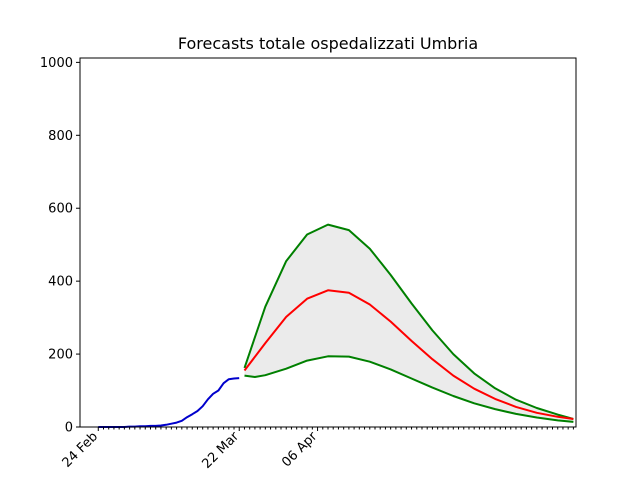 The image size is (640, 480). Describe the element at coordinates (60, 282) in the screenshot. I see `y-tick-label: 400` at that location.